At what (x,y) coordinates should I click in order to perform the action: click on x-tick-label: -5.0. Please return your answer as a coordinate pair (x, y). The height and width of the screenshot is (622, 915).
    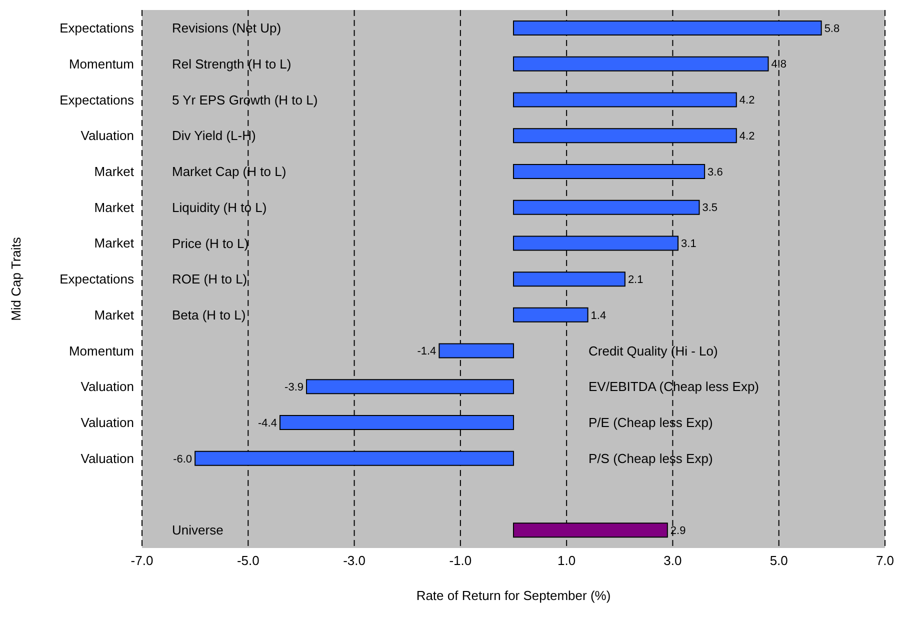
    Looking at the image, I should click on (248, 560).